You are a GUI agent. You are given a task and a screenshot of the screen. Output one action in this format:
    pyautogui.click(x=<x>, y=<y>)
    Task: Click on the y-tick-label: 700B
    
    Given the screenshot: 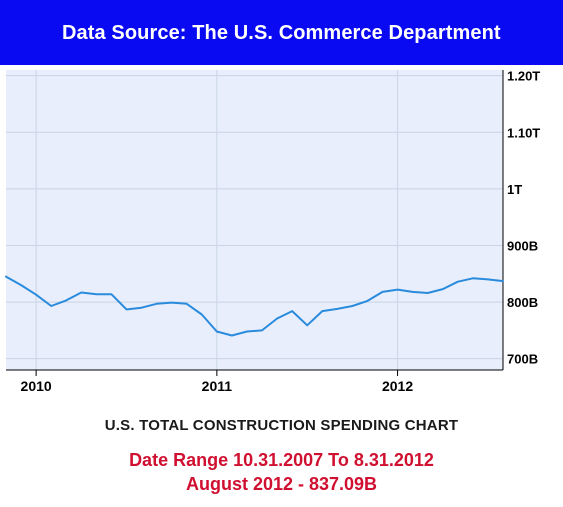 What is the action you would take?
    pyautogui.click(x=522, y=359)
    